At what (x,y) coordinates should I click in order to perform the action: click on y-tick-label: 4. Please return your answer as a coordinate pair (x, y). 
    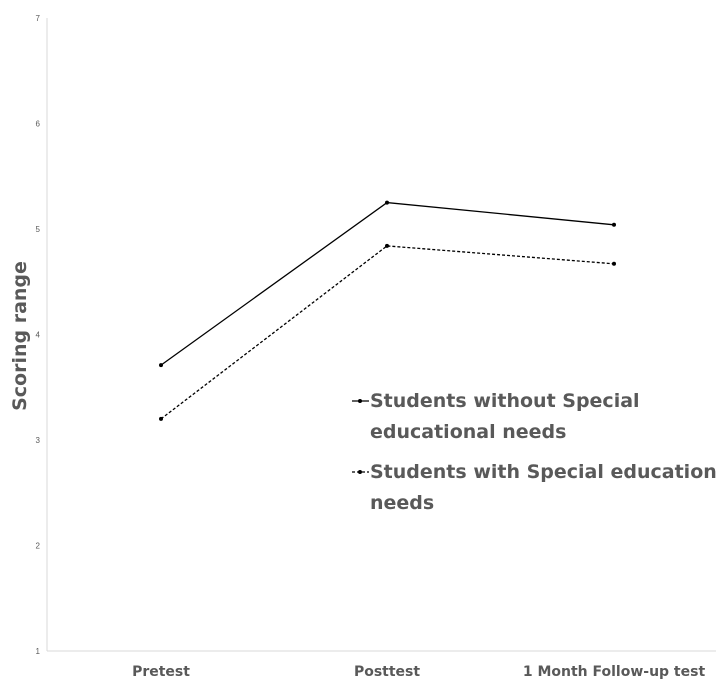
    Looking at the image, I should click on (38, 335).